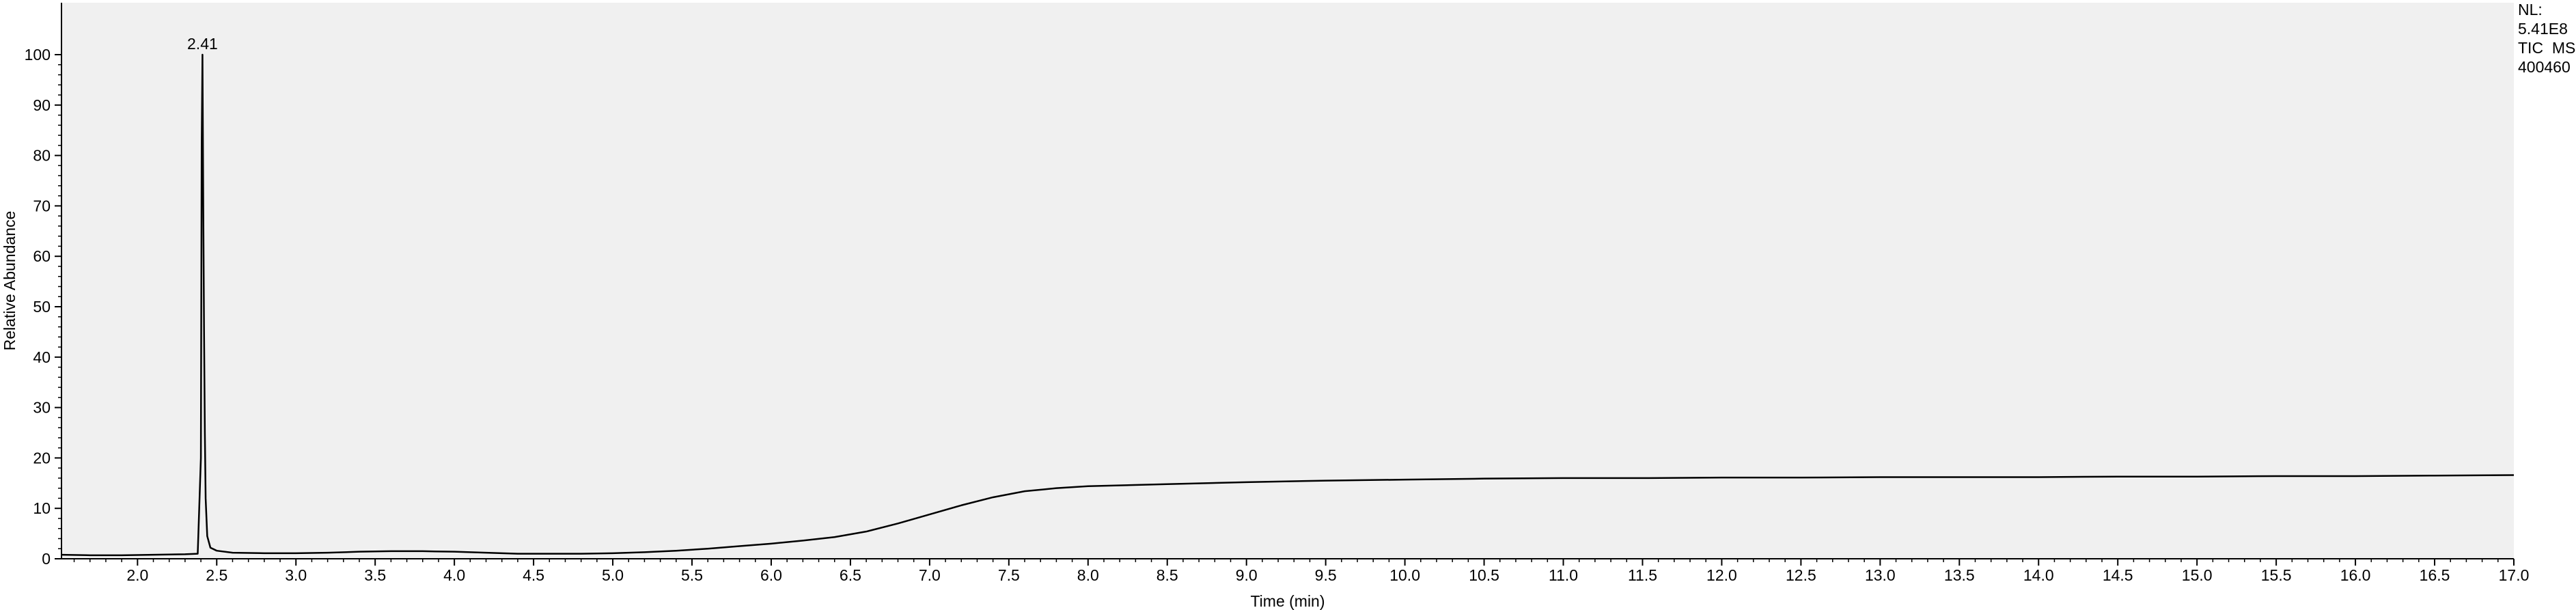 This screenshot has height=610, width=2576. What do you see at coordinates (375, 575) in the screenshot?
I see `x-tick-label: 3.5` at bounding box center [375, 575].